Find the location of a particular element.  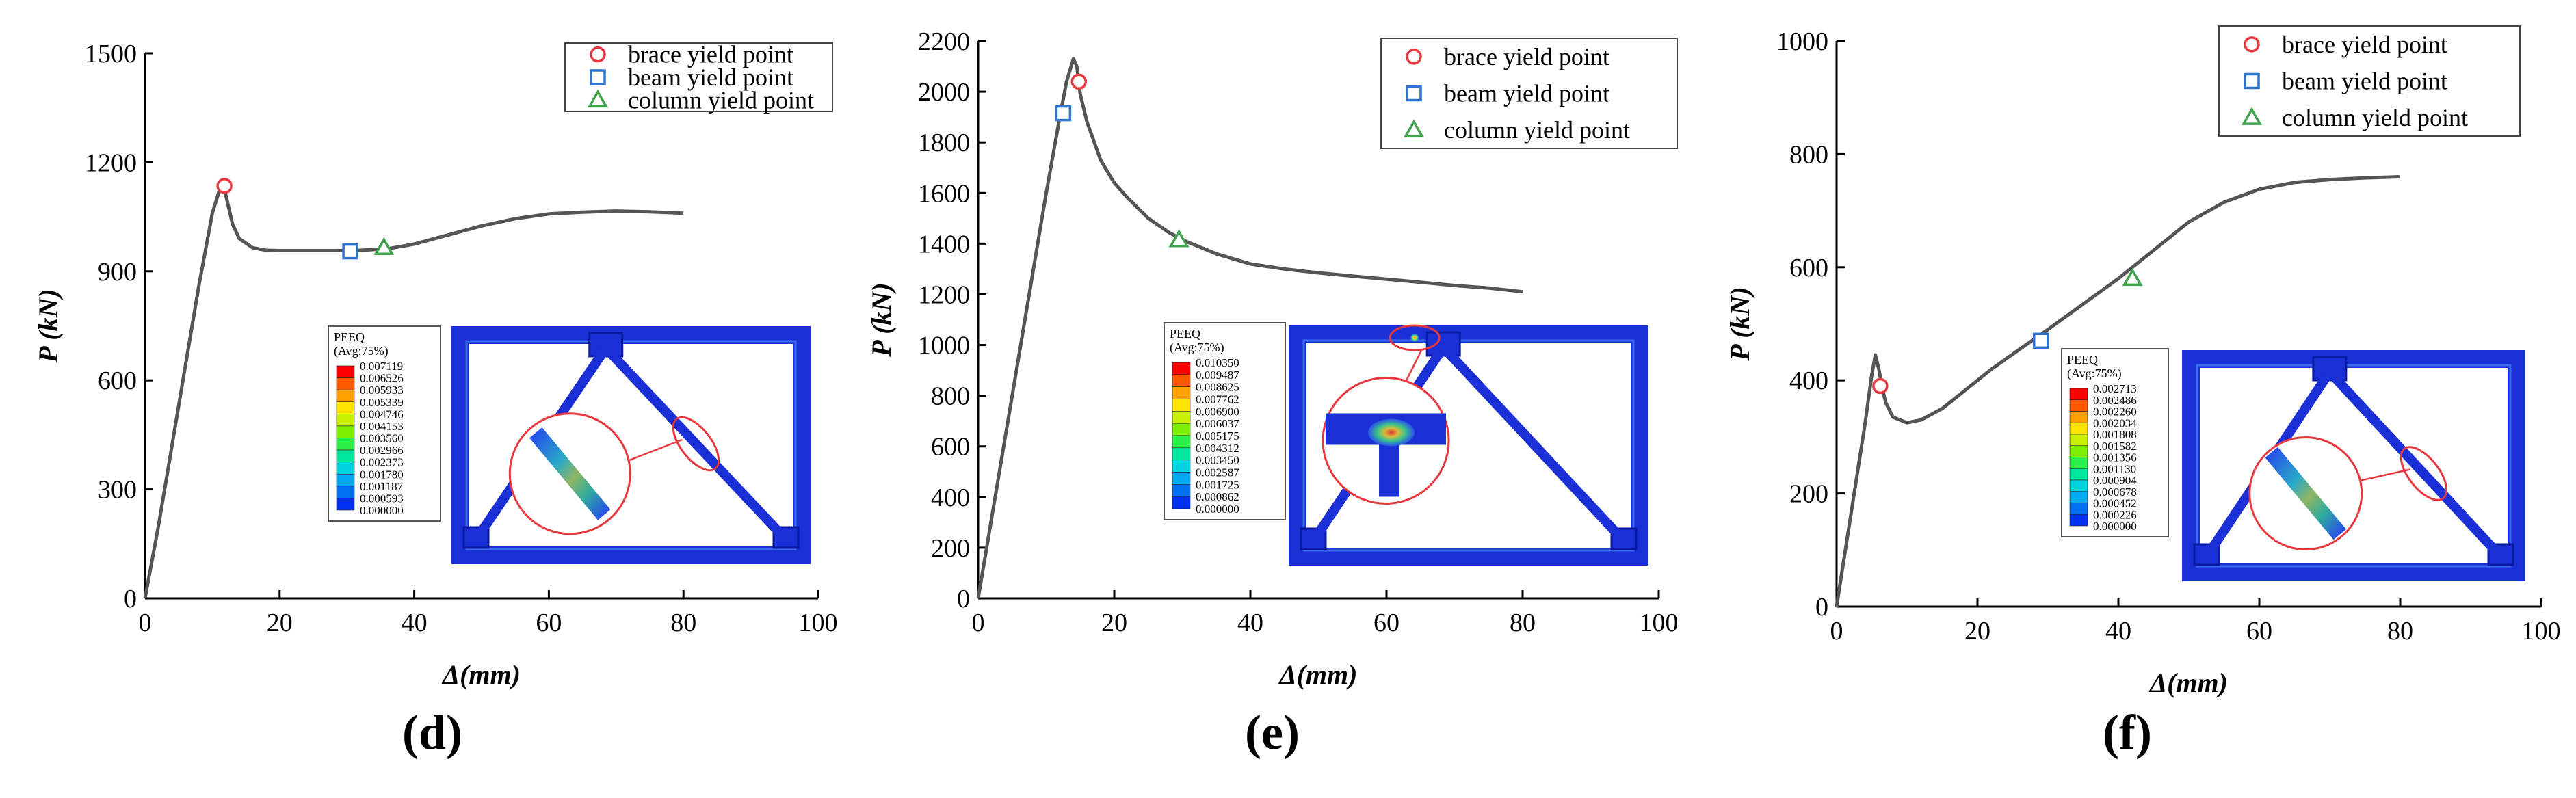

colorbar-level-label: 0.000226 is located at coordinates (2115, 514).